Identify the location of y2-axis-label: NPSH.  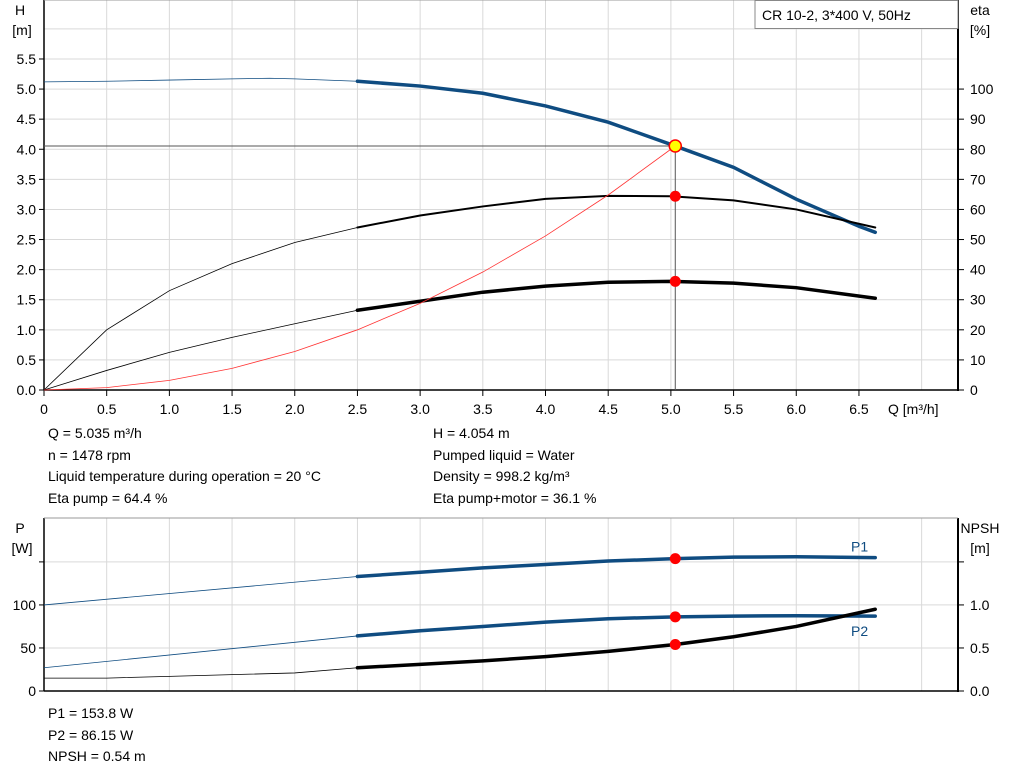
(980, 528).